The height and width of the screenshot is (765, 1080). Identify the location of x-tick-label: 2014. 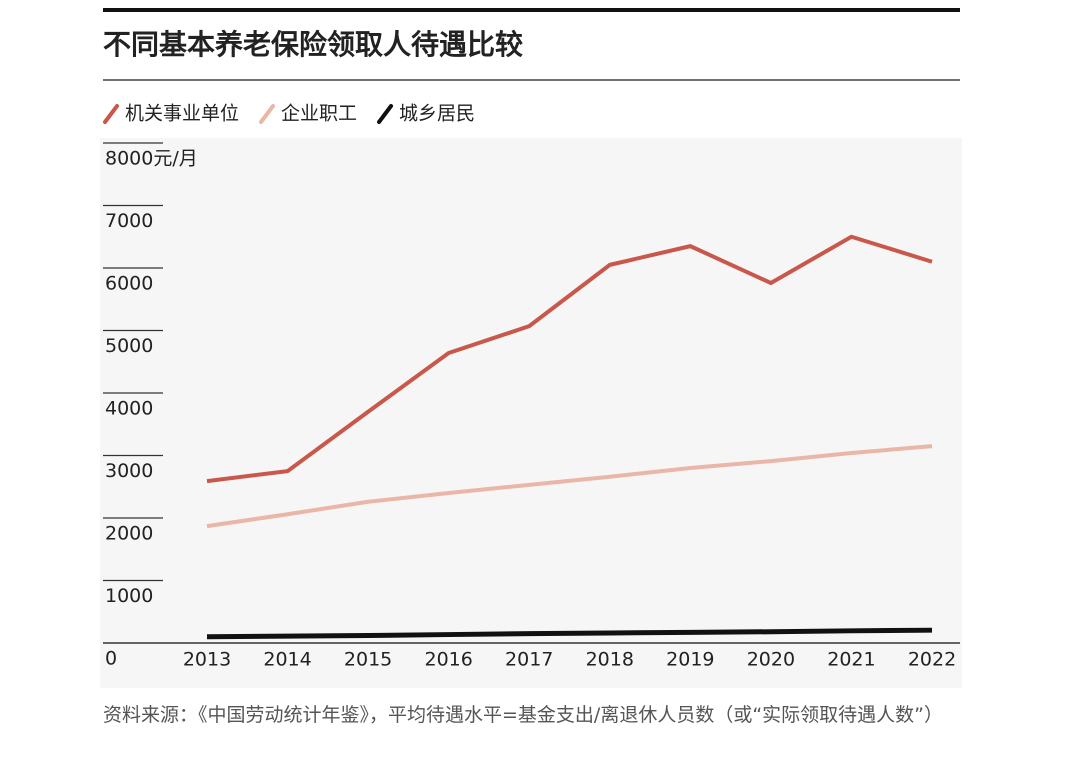
(287, 660).